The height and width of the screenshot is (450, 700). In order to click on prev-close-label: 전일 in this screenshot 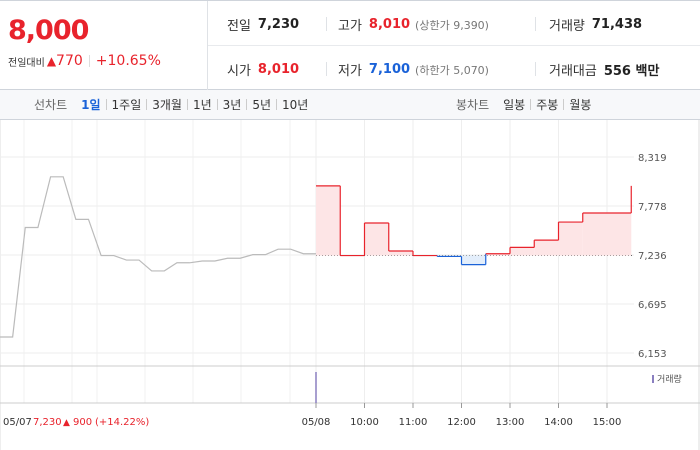, I will do `click(239, 26)`.